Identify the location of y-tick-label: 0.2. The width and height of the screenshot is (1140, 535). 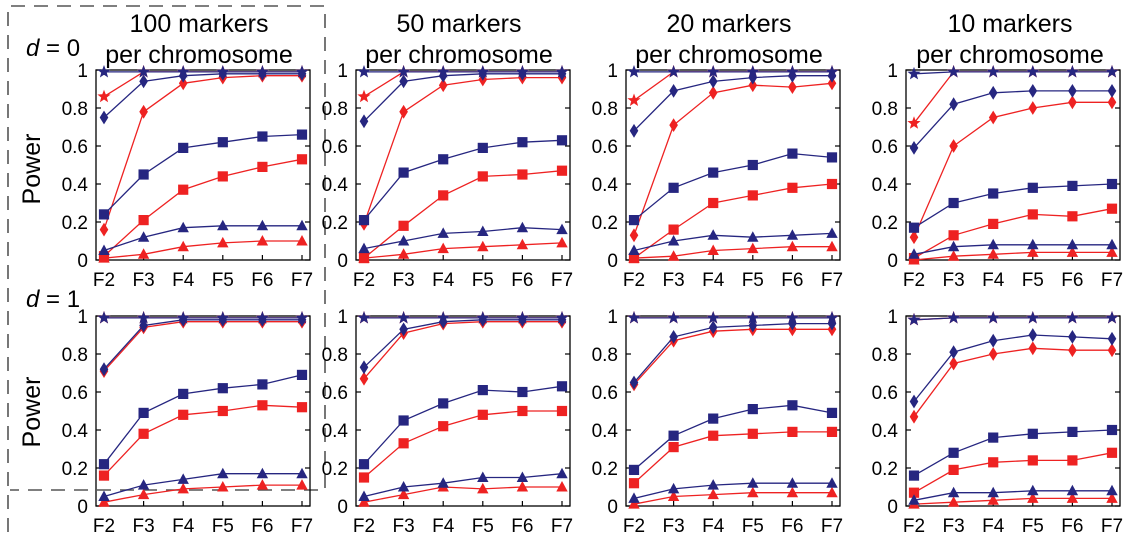
(75, 469).